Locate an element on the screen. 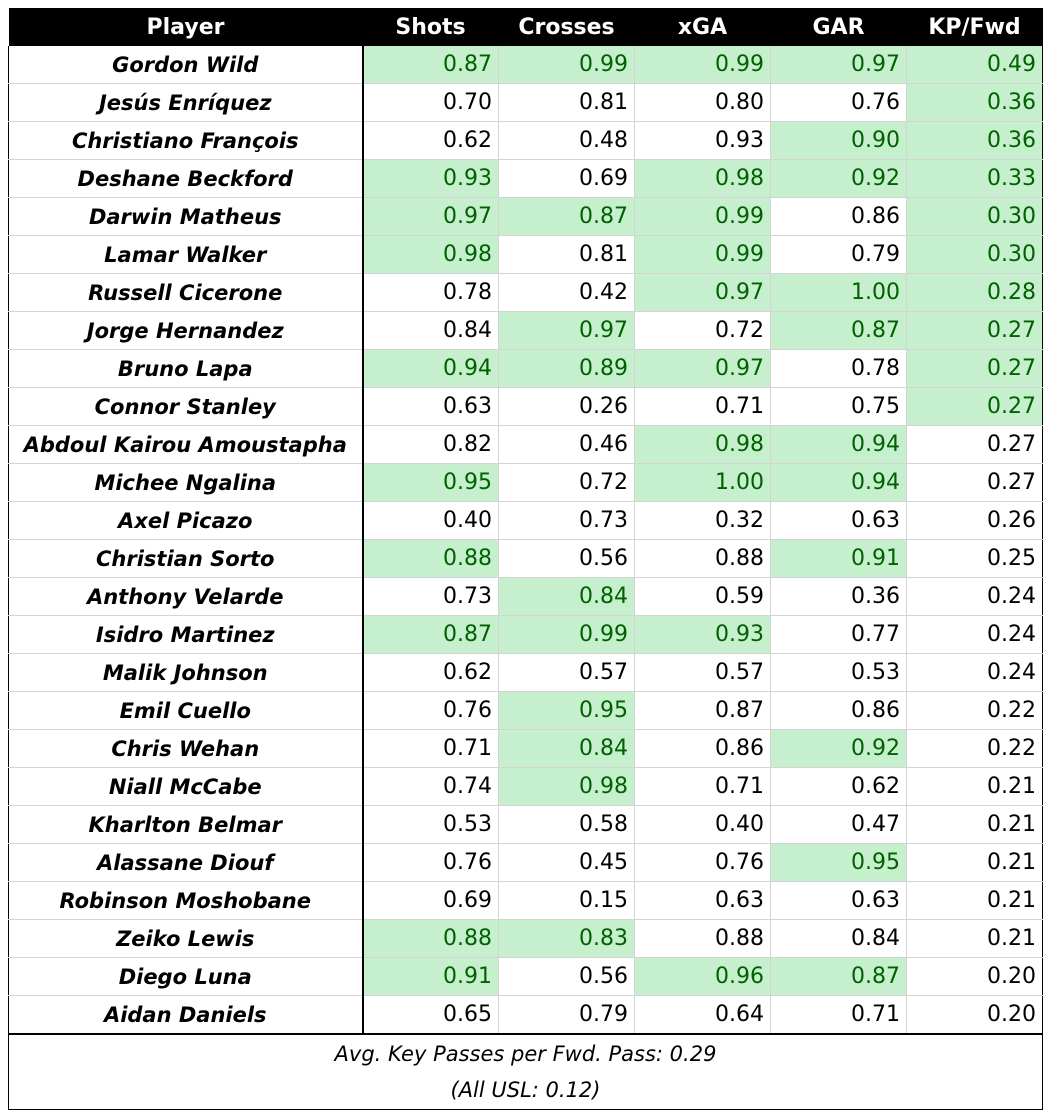 The height and width of the screenshot is (1119, 1050). table-row: Darwin Matheus 0.97 0.87 0.99 0.86 0.30 is located at coordinates (525, 216).